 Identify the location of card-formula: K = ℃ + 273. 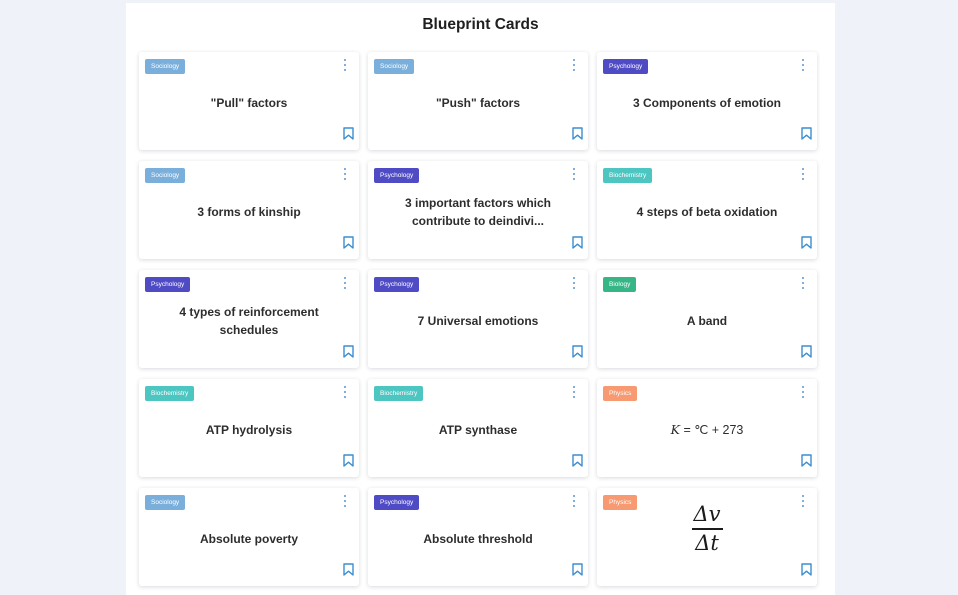
(707, 430).